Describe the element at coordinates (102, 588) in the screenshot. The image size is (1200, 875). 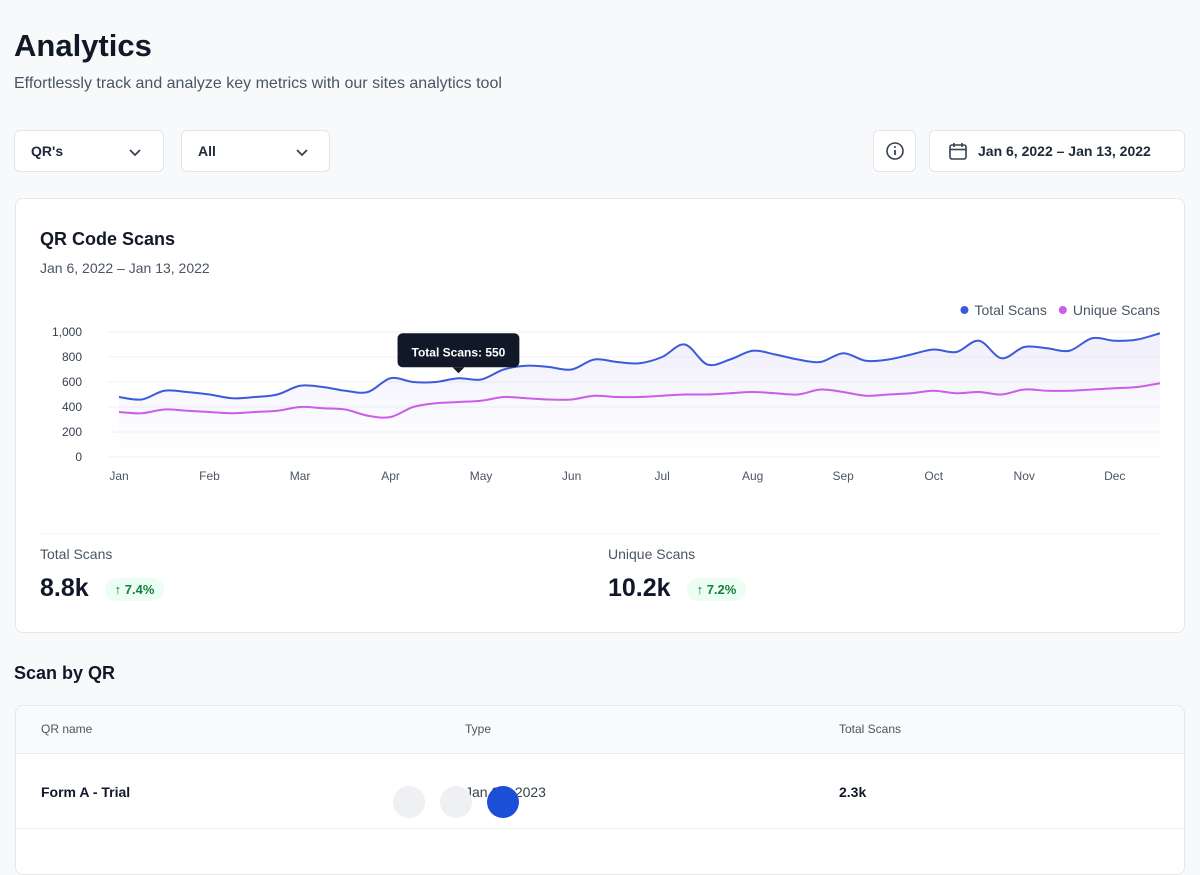
I see `stat: 8.8k ↑ 7.4%` at that location.